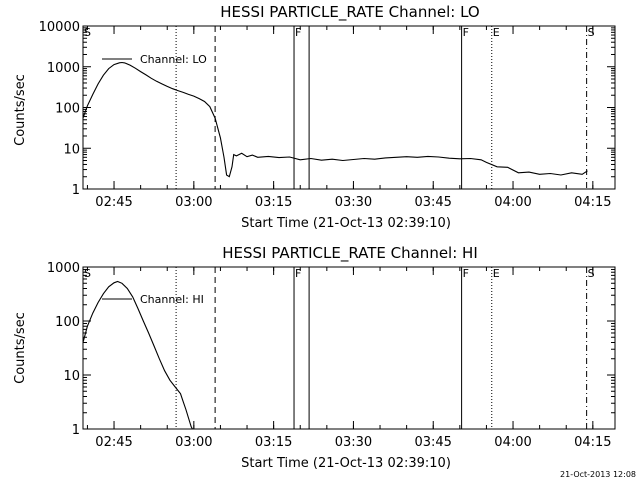  I want to click on legend-label-hi: Channel: HI, so click(172, 299).